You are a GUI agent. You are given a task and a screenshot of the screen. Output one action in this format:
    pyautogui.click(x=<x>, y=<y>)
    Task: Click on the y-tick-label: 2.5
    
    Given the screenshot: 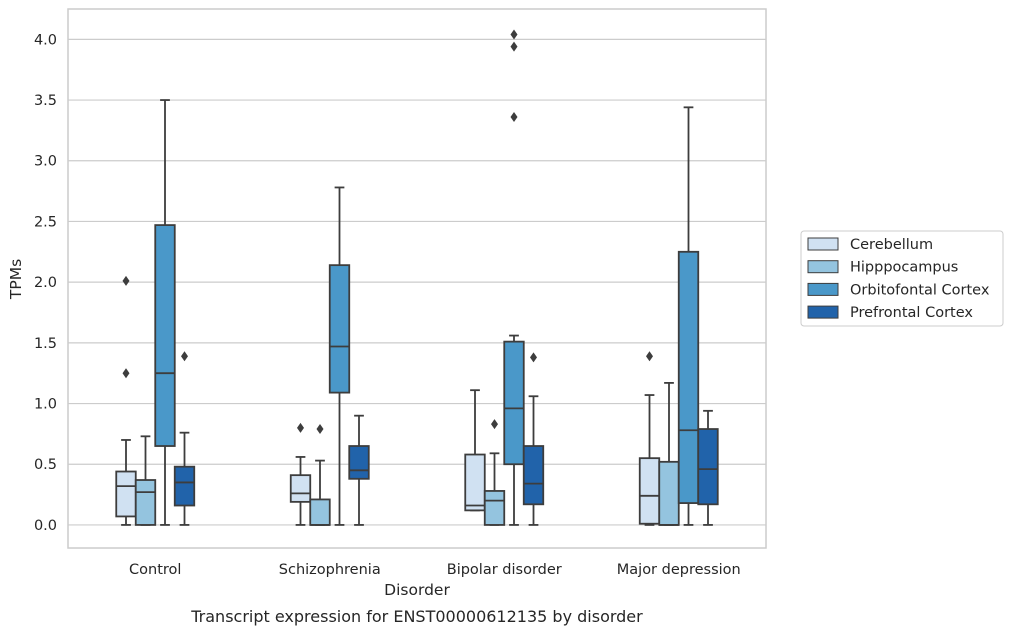 What is the action you would take?
    pyautogui.click(x=45, y=222)
    